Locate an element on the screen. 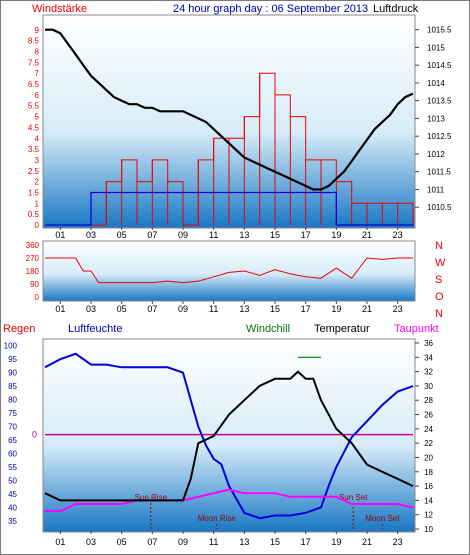  pressure-y-tick-label: 1015 is located at coordinates (436, 47).